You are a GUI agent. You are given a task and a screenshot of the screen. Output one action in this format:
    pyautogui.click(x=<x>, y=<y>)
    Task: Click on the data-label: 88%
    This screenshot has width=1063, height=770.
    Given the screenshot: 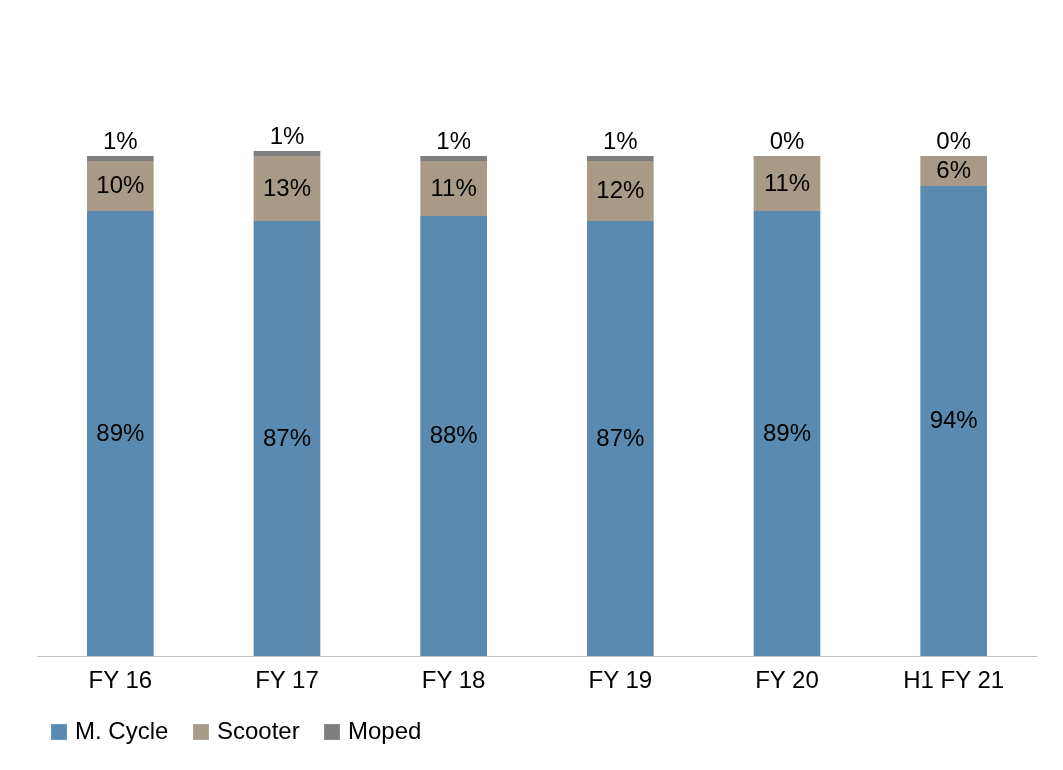 What is the action you would take?
    pyautogui.click(x=453, y=434)
    